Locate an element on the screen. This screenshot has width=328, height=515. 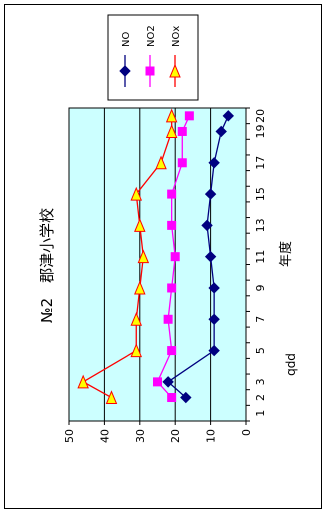
x-tick-label: 5 is located at coordinates (260, 350).